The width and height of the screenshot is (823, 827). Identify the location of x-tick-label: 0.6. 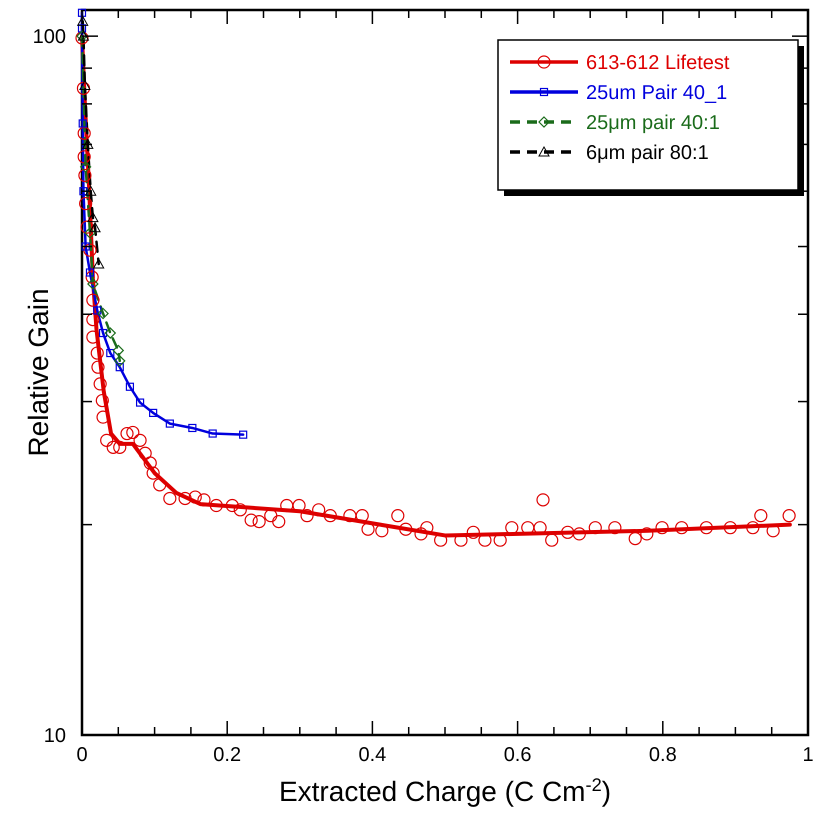
(518, 755).